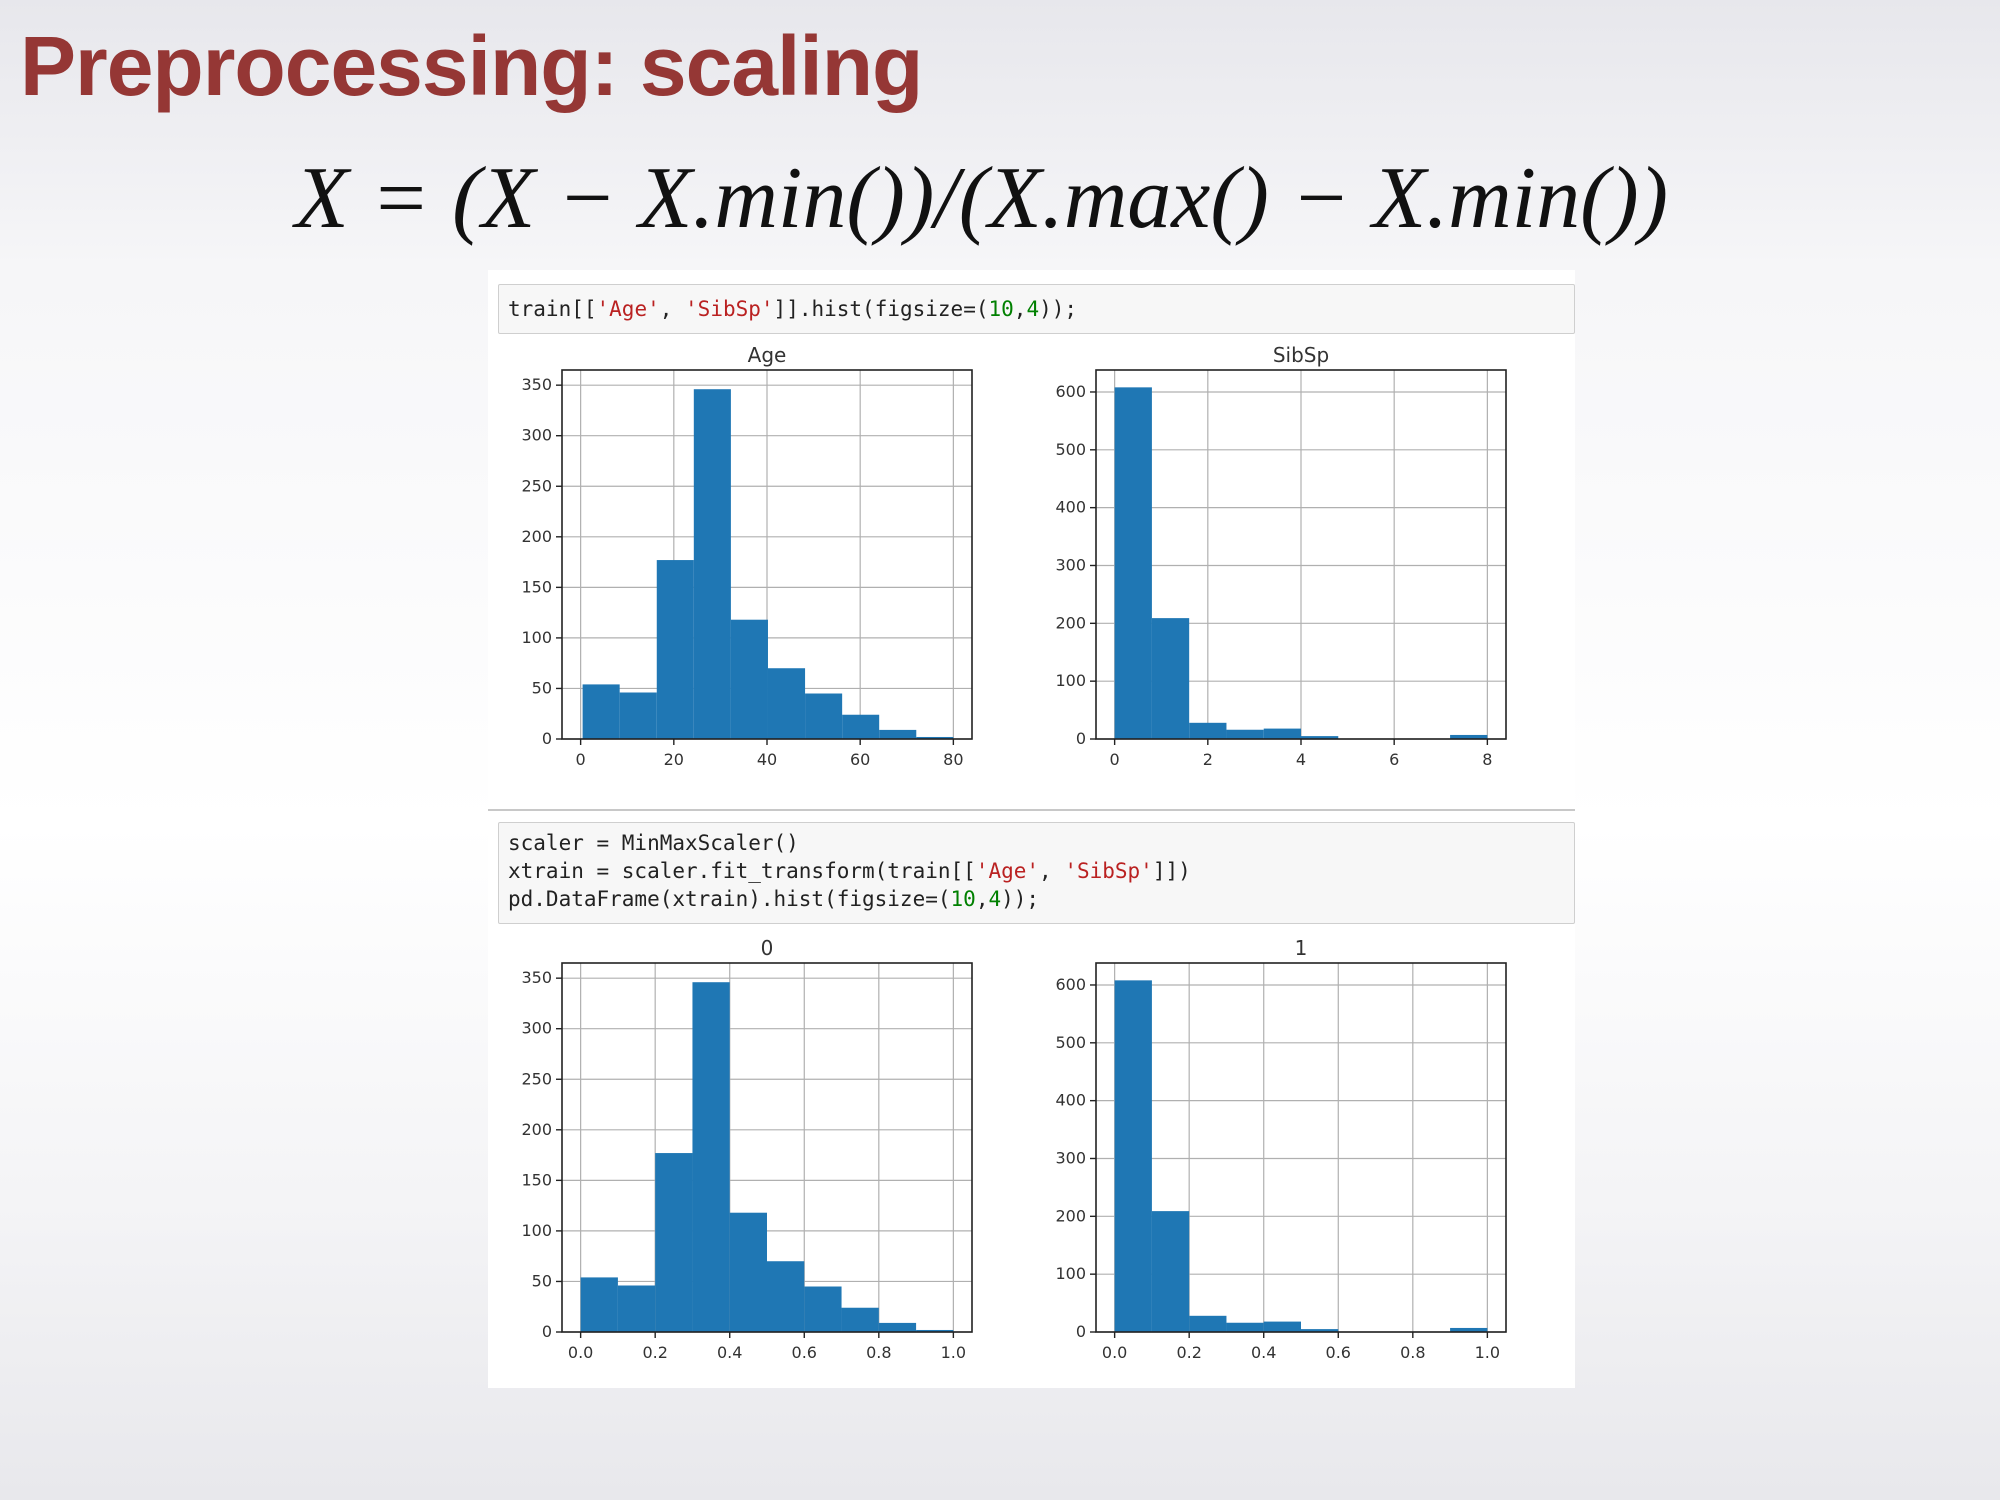  I want to click on x-tick-label: 60, so click(860, 759).